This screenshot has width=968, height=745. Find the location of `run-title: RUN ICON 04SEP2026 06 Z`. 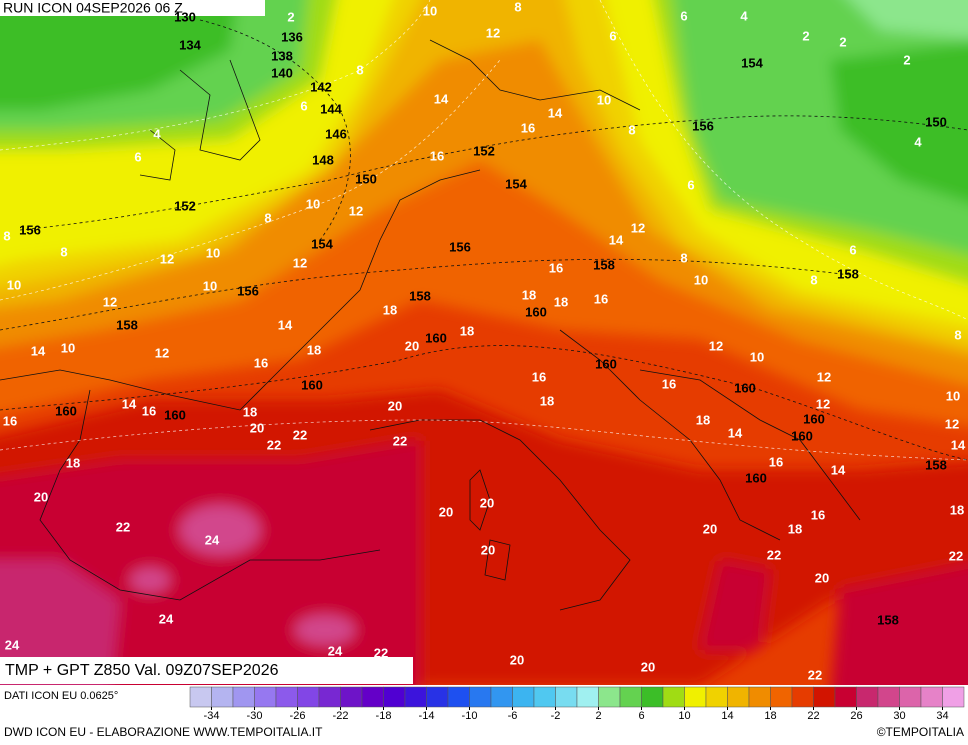

run-title: RUN ICON 04SEP2026 06 Z is located at coordinates (93, 8).